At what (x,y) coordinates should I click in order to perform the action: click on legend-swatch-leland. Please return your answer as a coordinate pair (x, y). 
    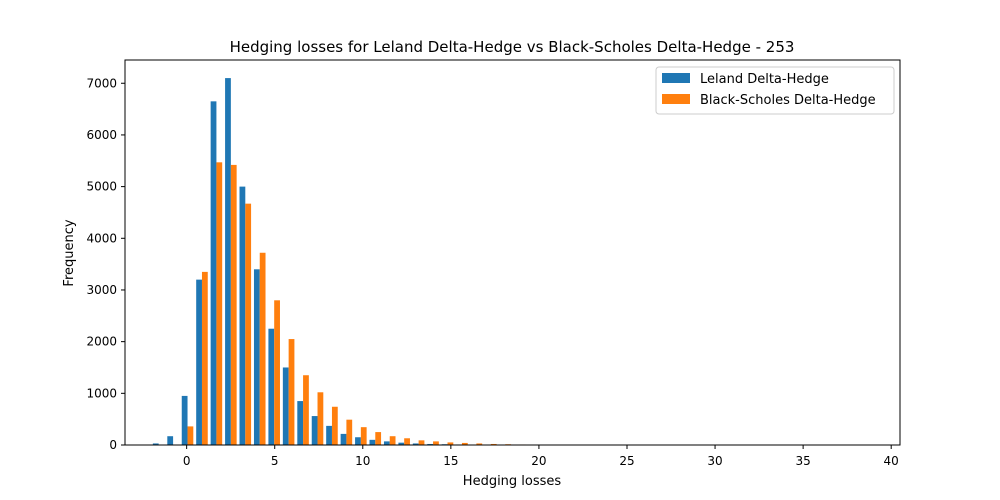
    Looking at the image, I should click on (676, 78).